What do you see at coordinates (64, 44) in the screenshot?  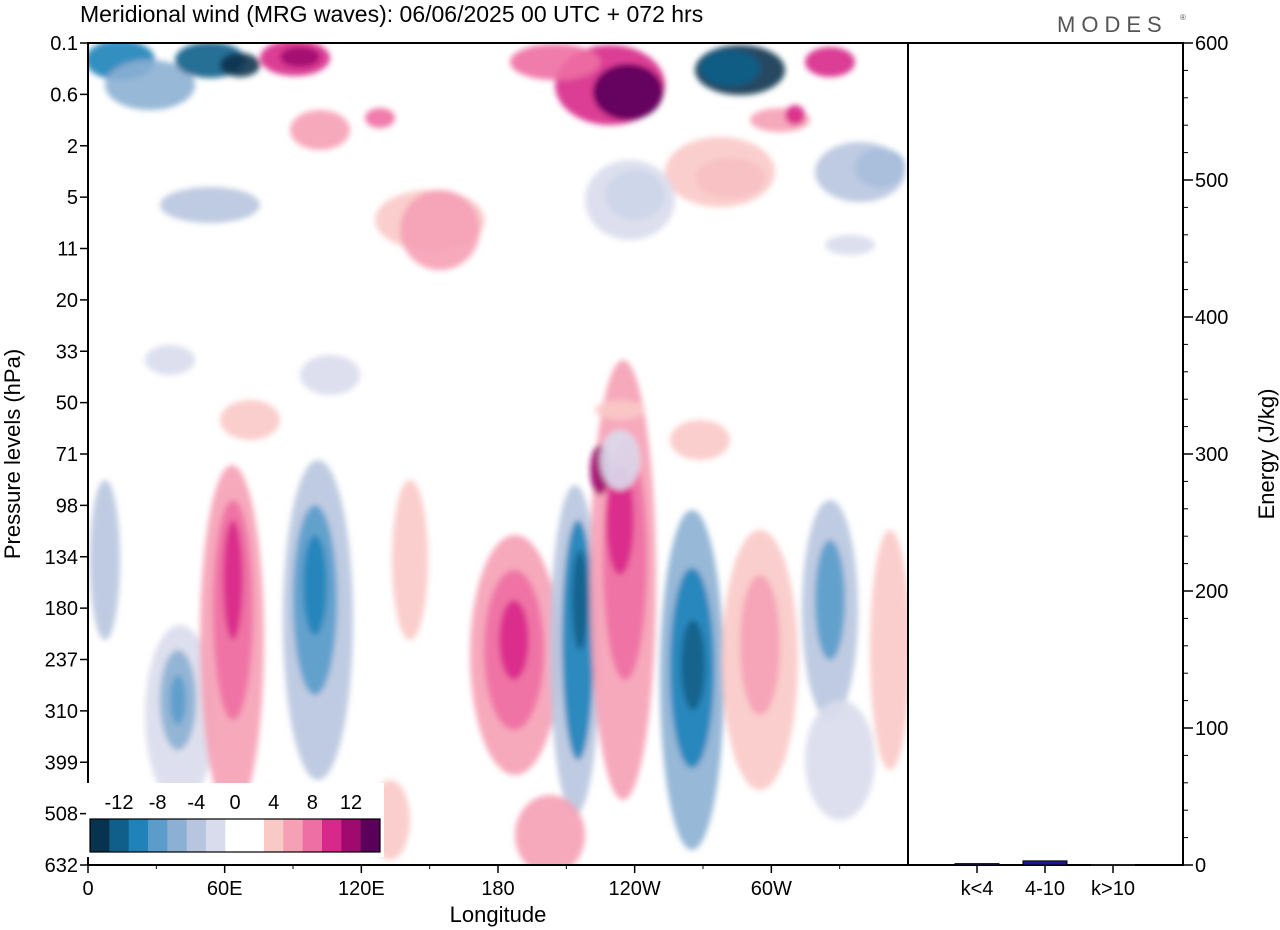 I see `y-tick-label: 0.1` at bounding box center [64, 44].